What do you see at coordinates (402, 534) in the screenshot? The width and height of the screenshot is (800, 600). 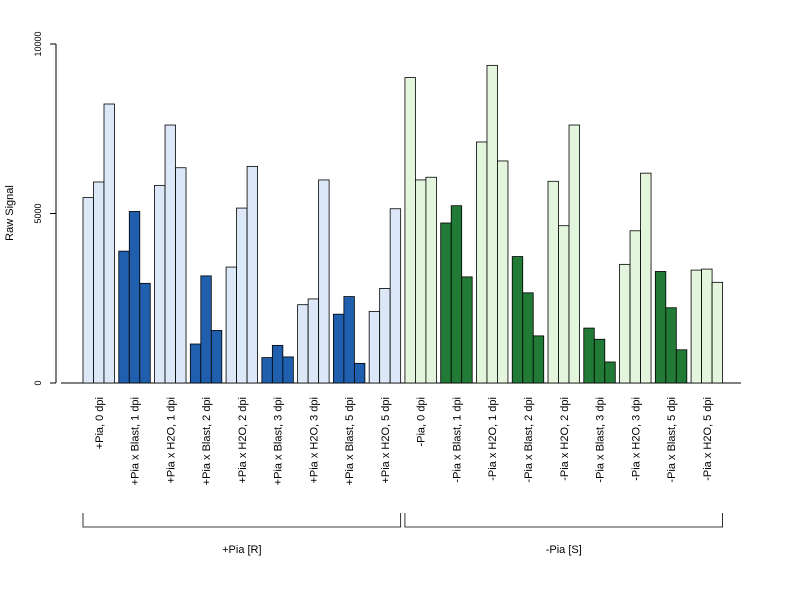 I see `group-brackets: +Pia [R] -Pia [S]` at bounding box center [402, 534].